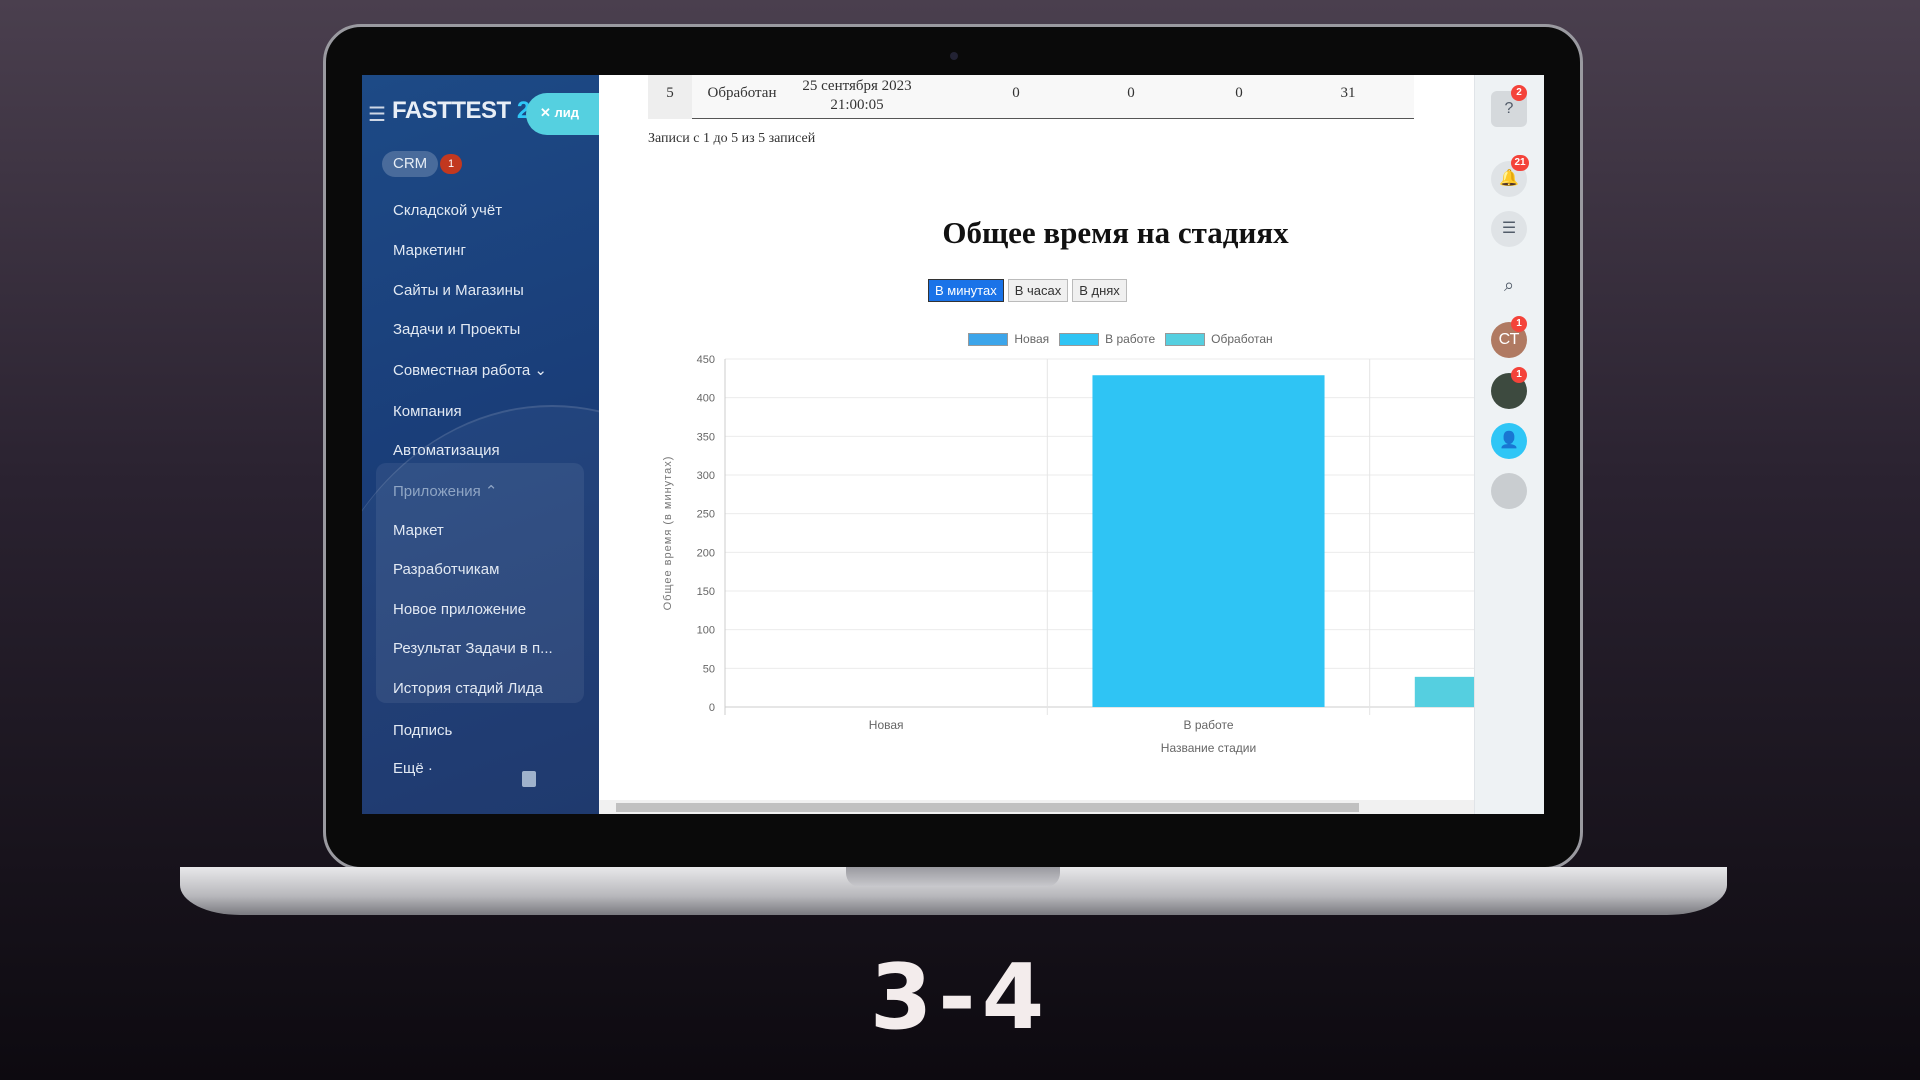 This screenshot has width=1920, height=1080. Describe the element at coordinates (668, 533) in the screenshot. I see `y-axis-title: Общее время (в минутах)` at that location.